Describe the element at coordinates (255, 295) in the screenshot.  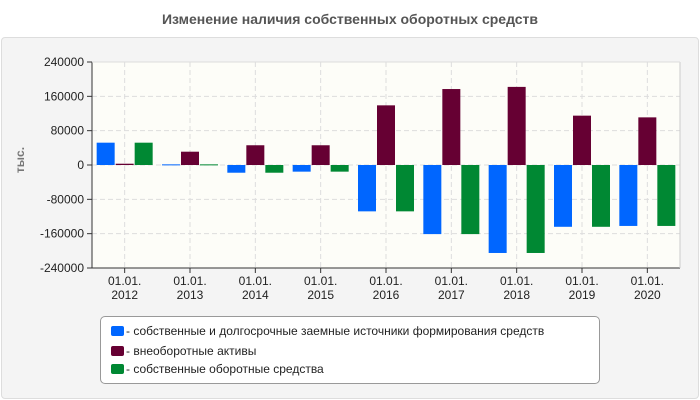
I see `x-tick-label: 2014` at that location.